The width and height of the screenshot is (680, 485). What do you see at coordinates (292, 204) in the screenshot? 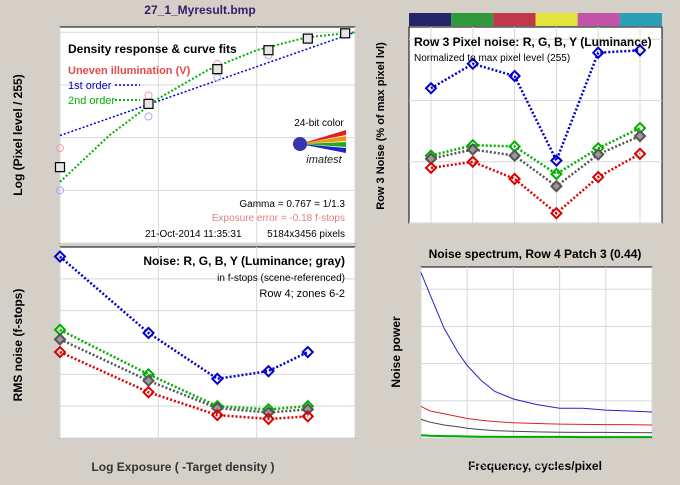
I see `gamma-text: Gamma = 0.767 = 1/1.3` at bounding box center [292, 204].